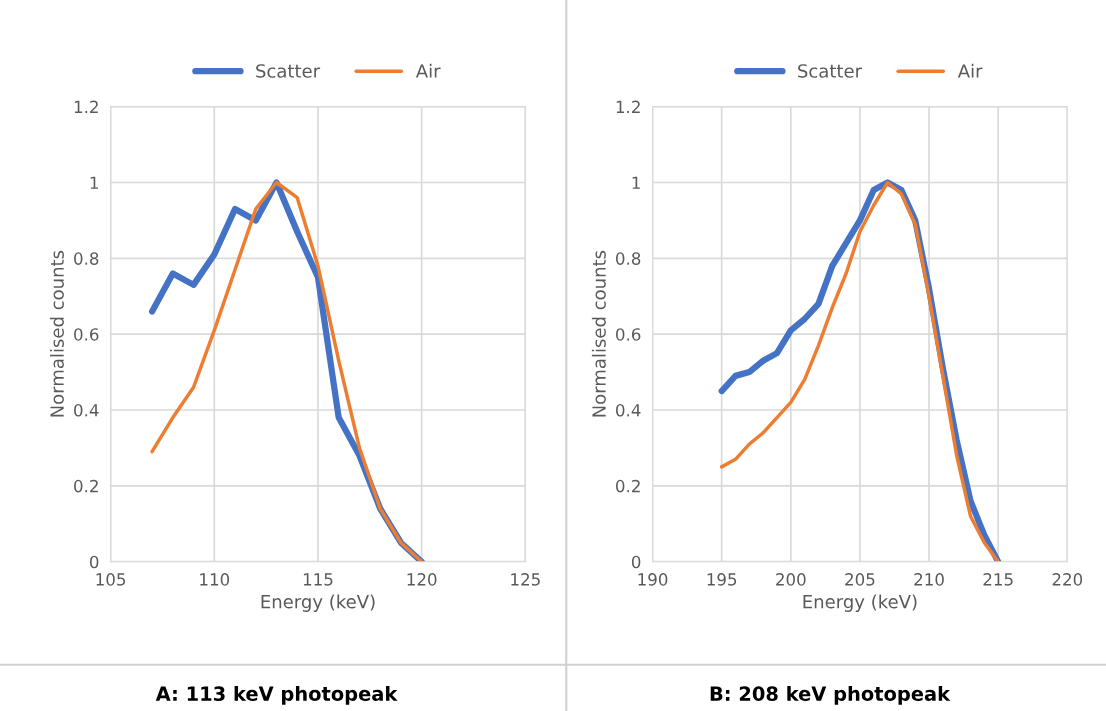  Describe the element at coordinates (860, 579) in the screenshot. I see `x-tick-label: 205` at that location.